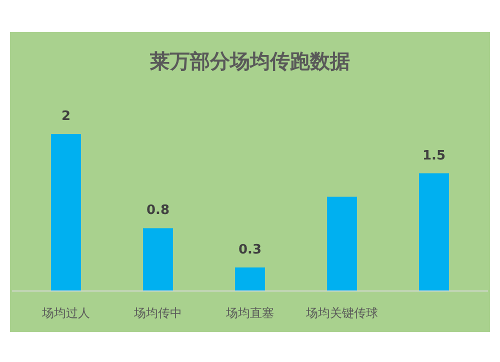  What do you see at coordinates (249, 61) in the screenshot?
I see `chart-title: 莱万部分场均传跑数据` at bounding box center [249, 61].